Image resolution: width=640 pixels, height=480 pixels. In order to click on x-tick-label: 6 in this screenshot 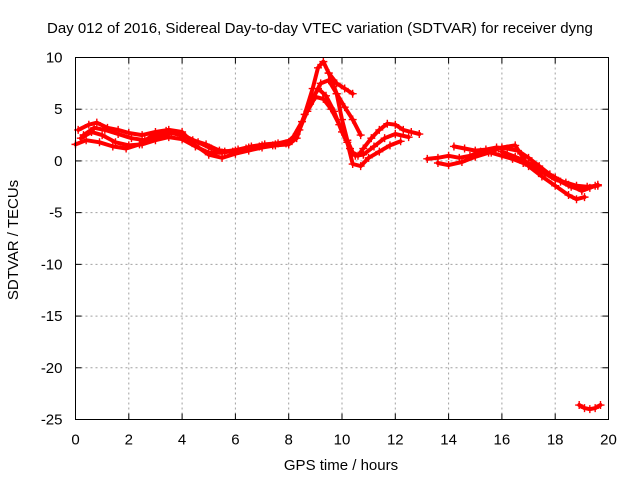, I will do `click(235, 440)`.